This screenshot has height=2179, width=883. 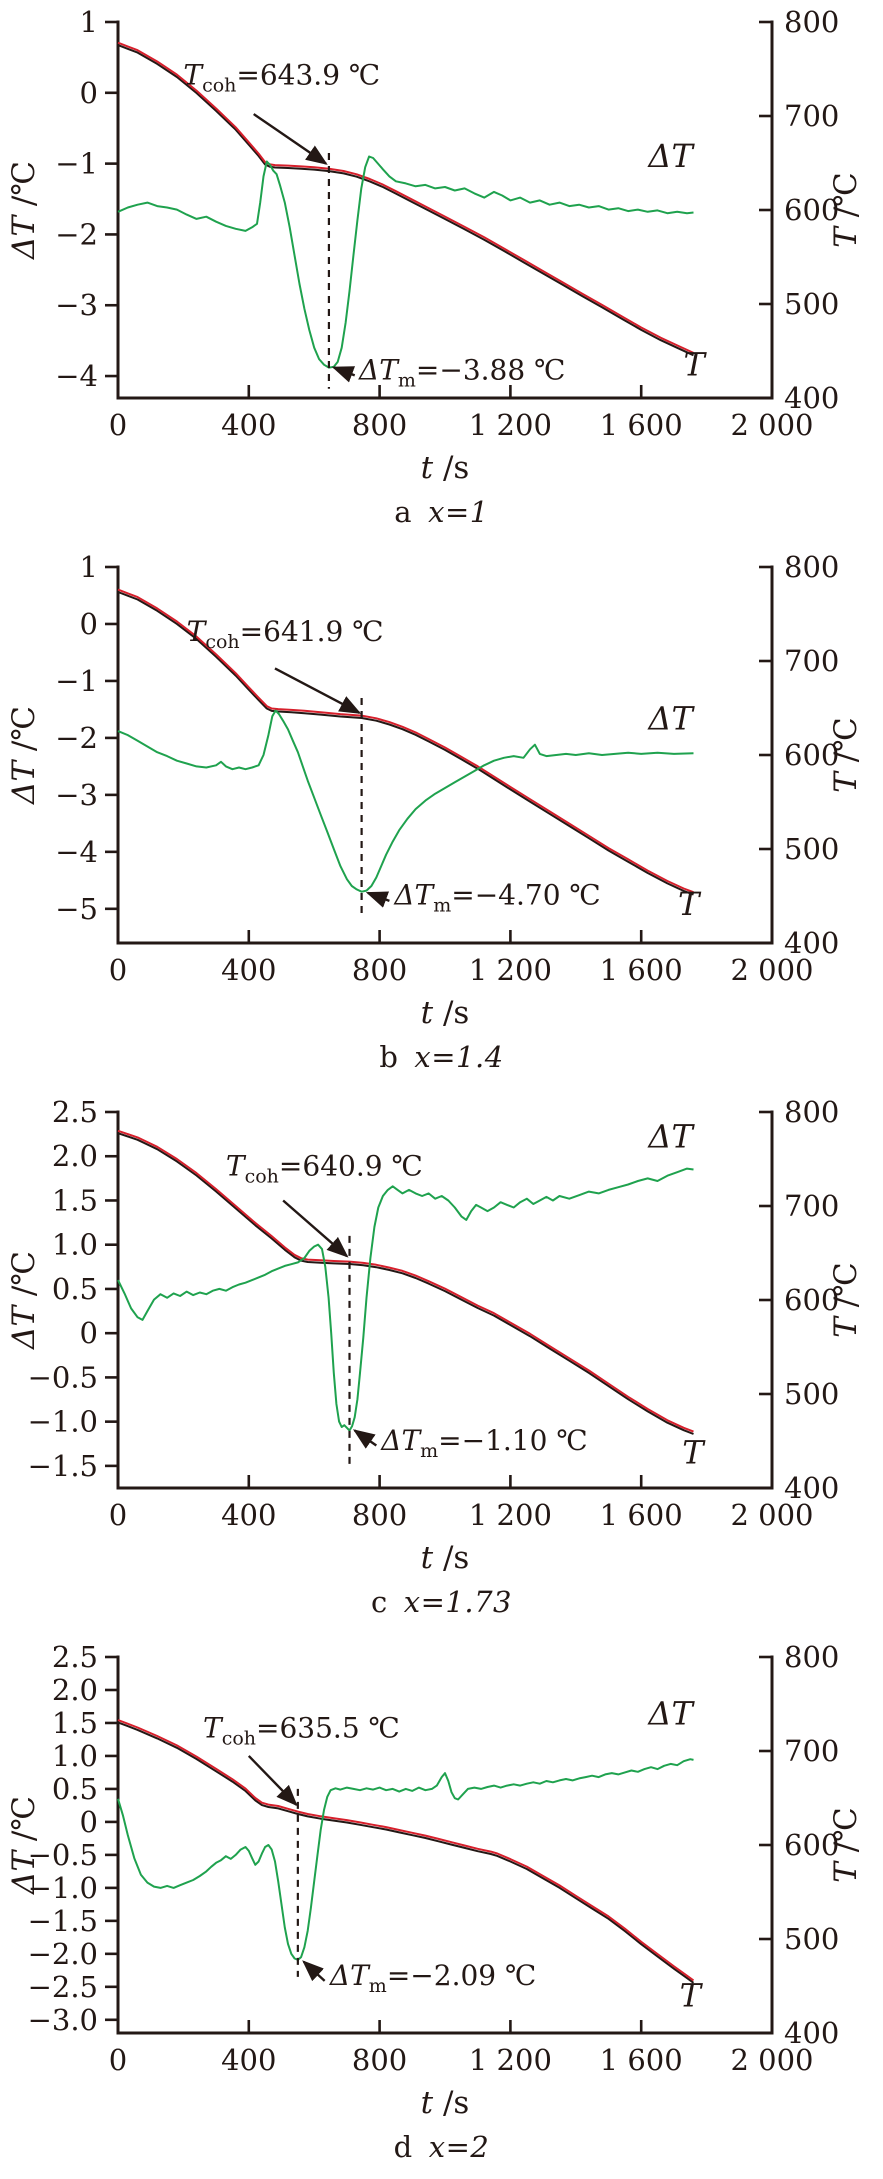 I want to click on left-axis-title-unit: /℃, so click(x=24, y=188).